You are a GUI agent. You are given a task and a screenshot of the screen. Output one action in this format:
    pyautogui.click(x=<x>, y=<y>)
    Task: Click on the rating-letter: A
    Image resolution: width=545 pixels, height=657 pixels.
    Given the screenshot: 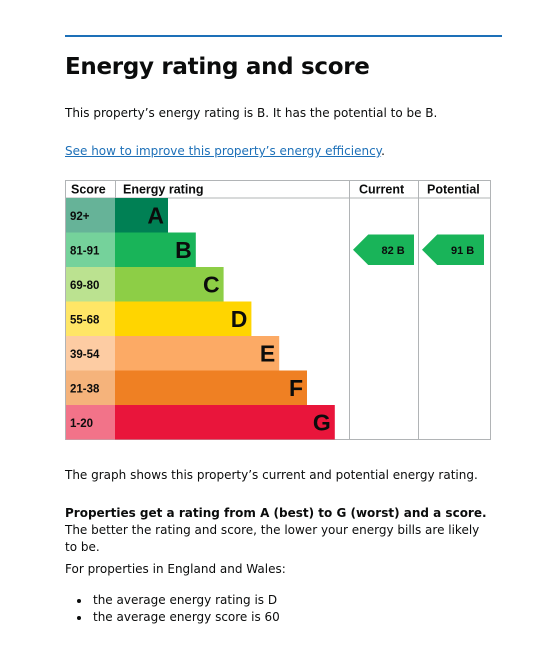 What is the action you would take?
    pyautogui.click(x=155, y=215)
    